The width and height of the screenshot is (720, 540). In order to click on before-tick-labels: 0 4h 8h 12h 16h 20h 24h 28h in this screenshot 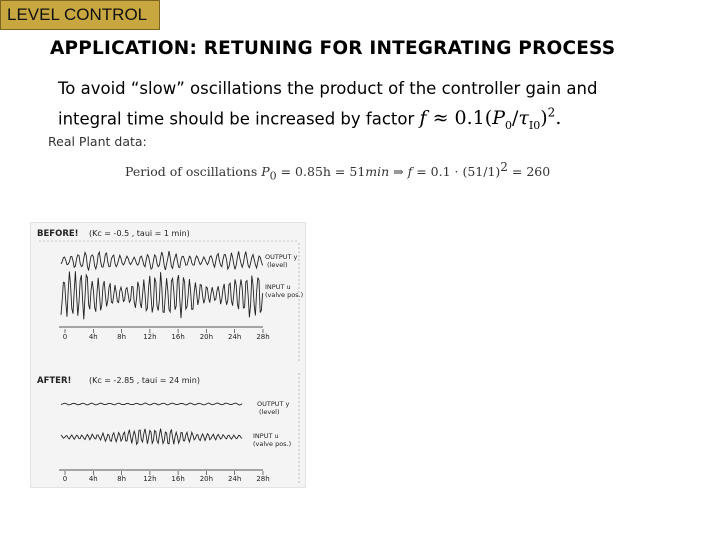, I will do `click(166, 335)`.